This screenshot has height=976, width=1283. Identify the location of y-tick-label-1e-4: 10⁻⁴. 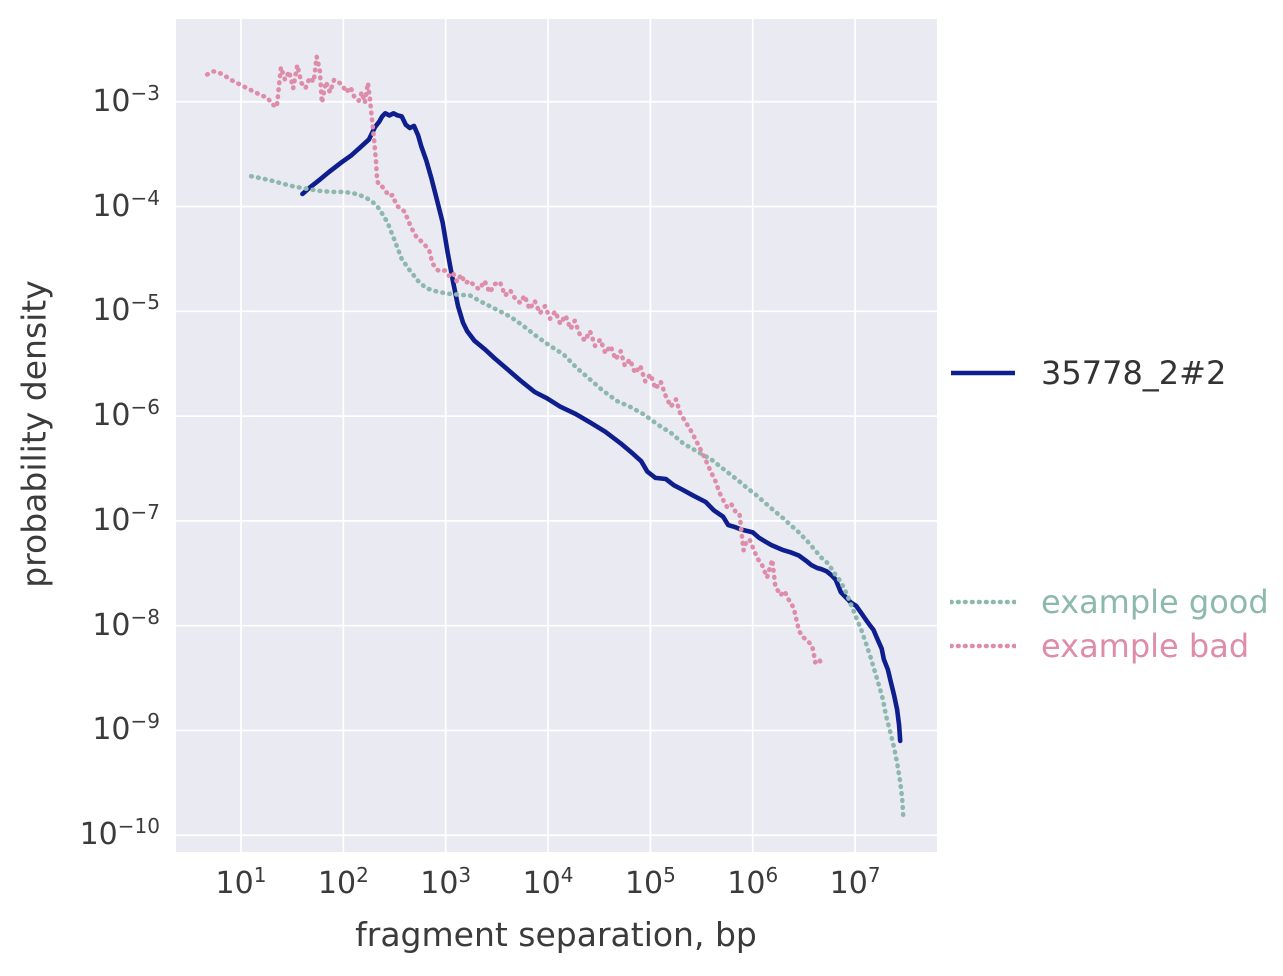
(126, 204).